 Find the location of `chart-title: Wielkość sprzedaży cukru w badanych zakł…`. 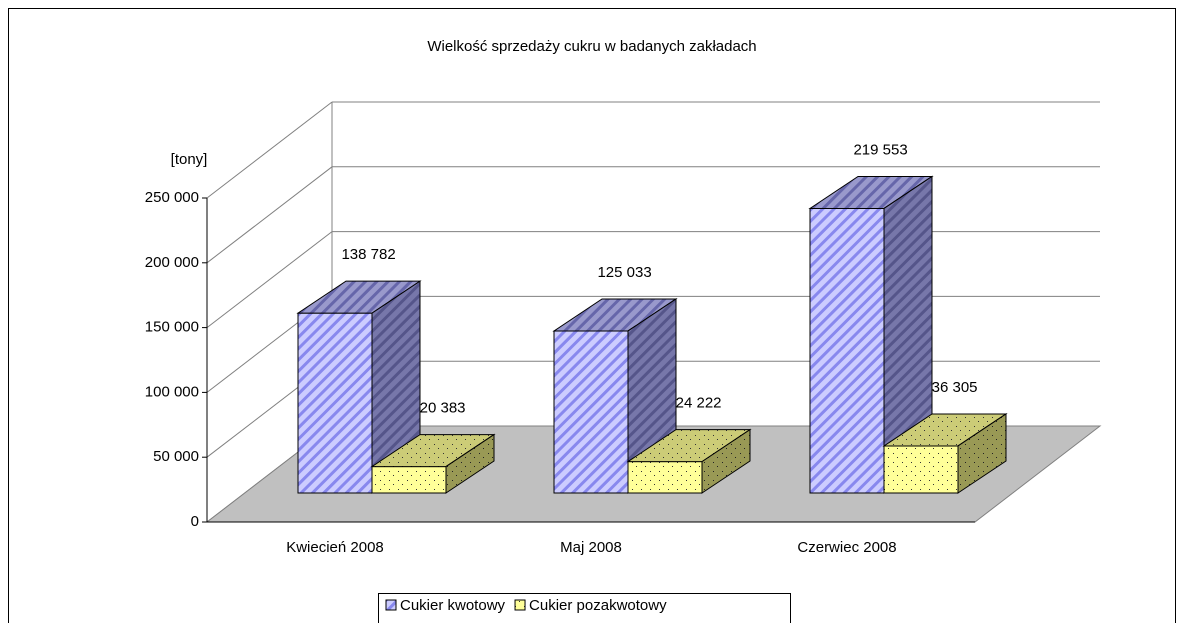

chart-title: Wielkość sprzedaży cukru w badanych zakł… is located at coordinates (591, 46).